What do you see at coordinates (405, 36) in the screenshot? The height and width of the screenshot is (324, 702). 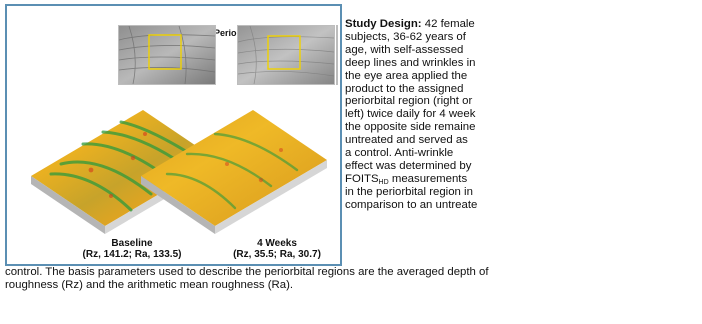 I see `study-line: subjects, 36-62 years of` at bounding box center [405, 36].